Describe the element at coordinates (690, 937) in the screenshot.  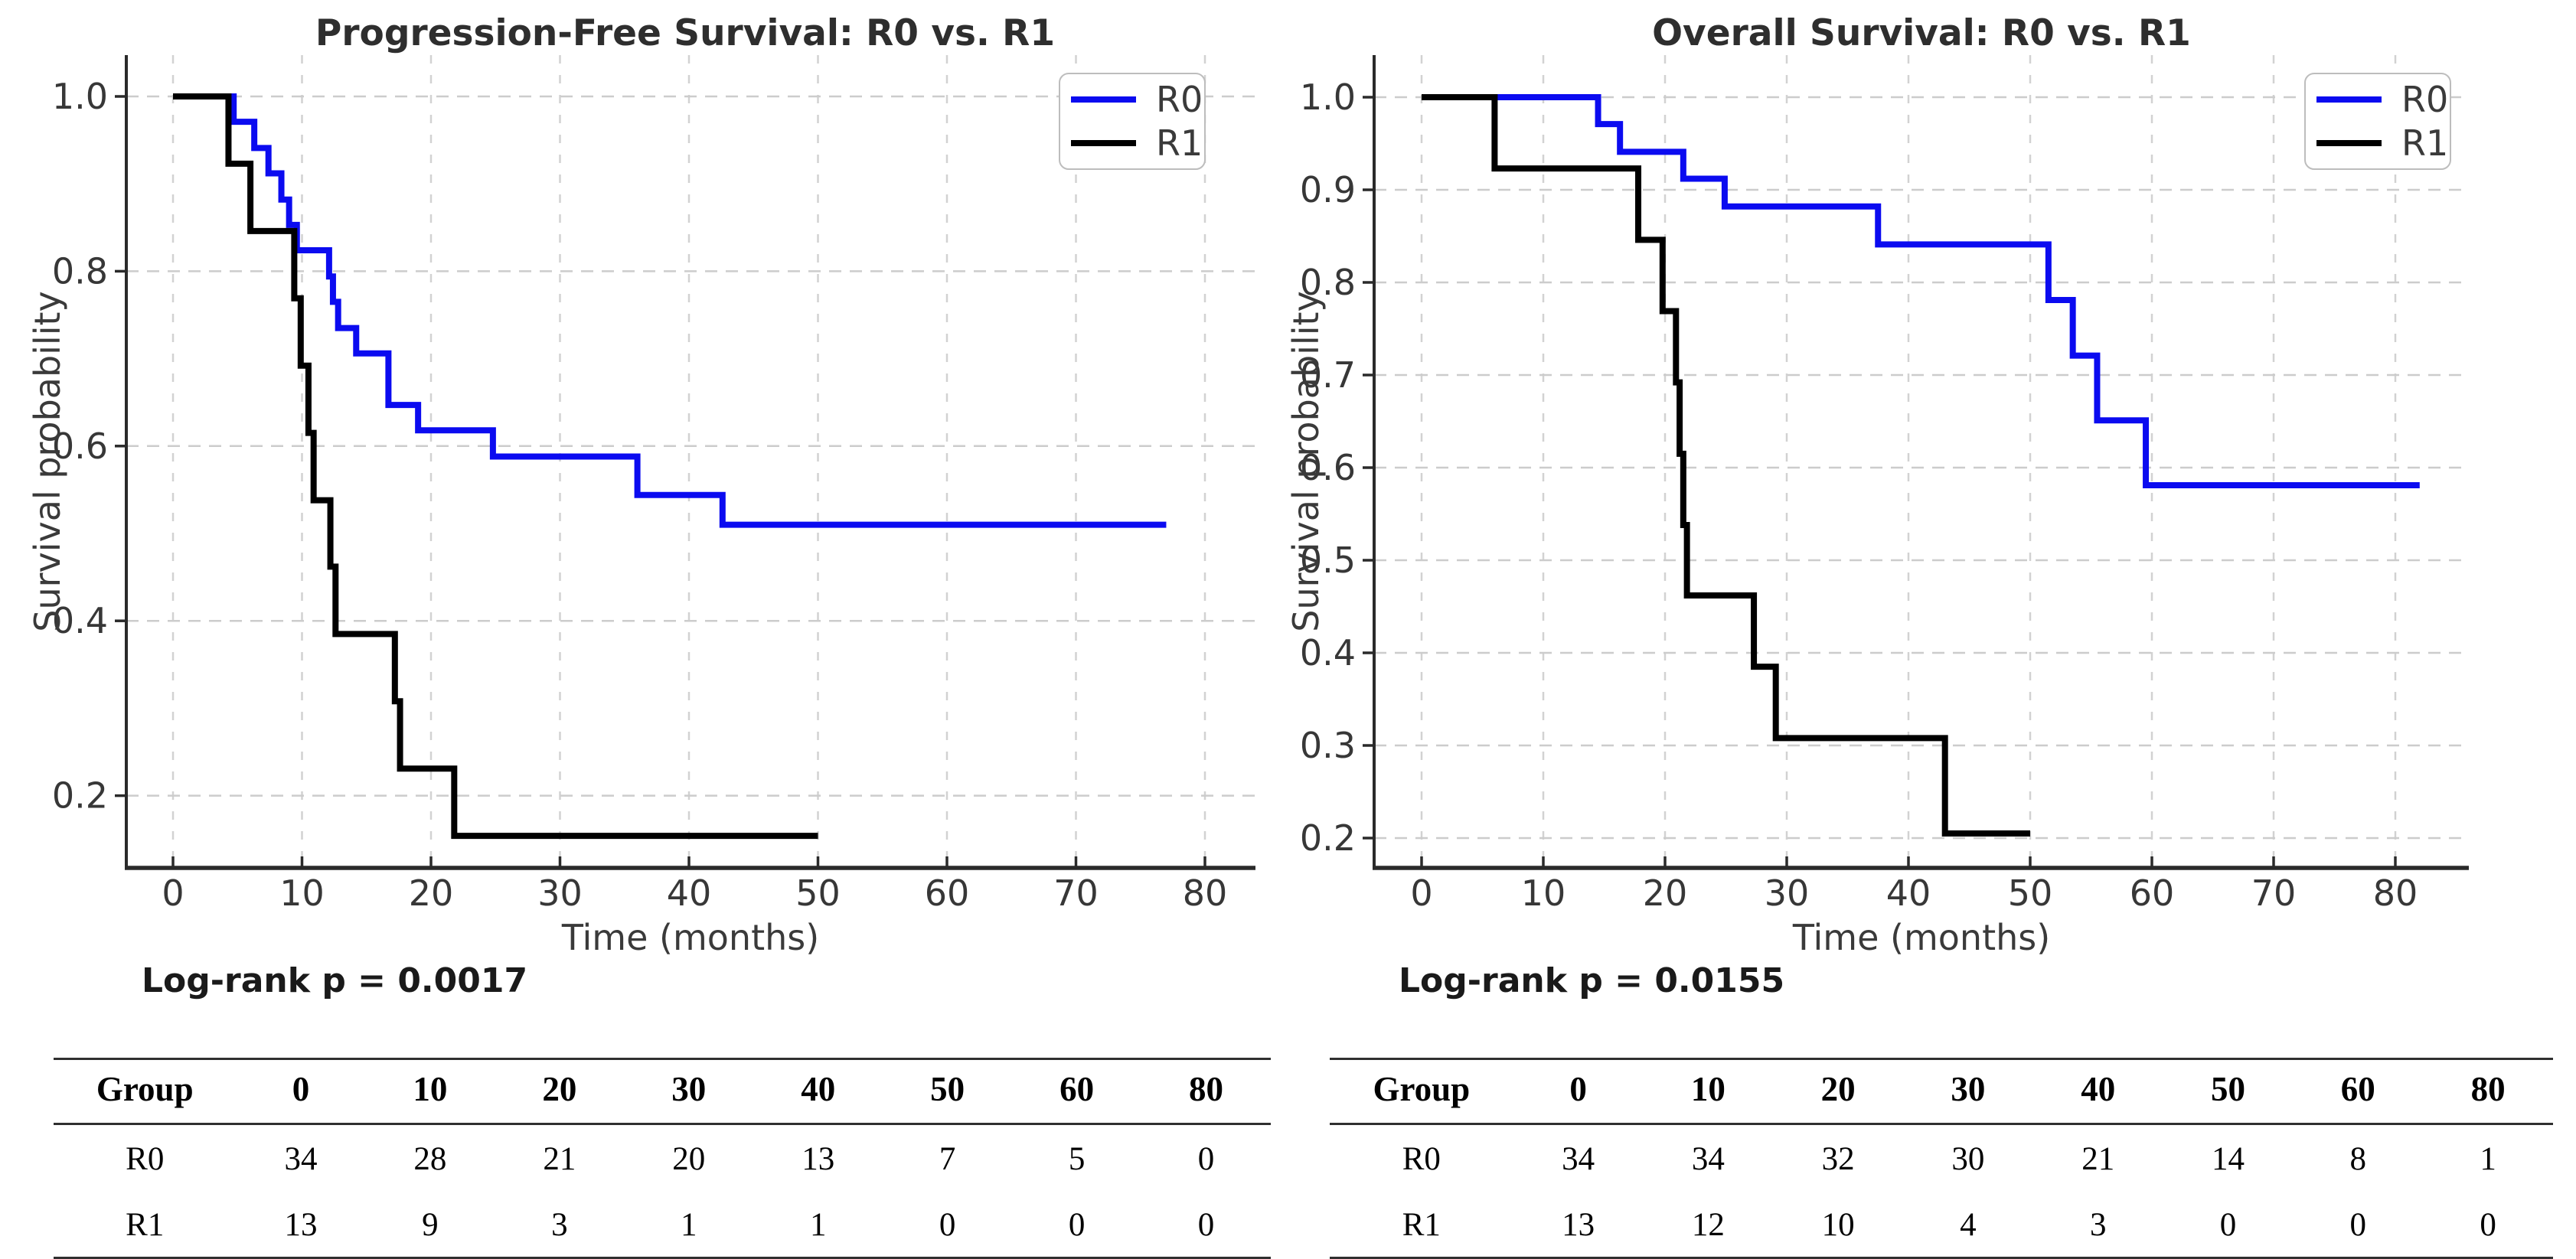
I see `pfs-x-axis-label: Time (months)` at that location.